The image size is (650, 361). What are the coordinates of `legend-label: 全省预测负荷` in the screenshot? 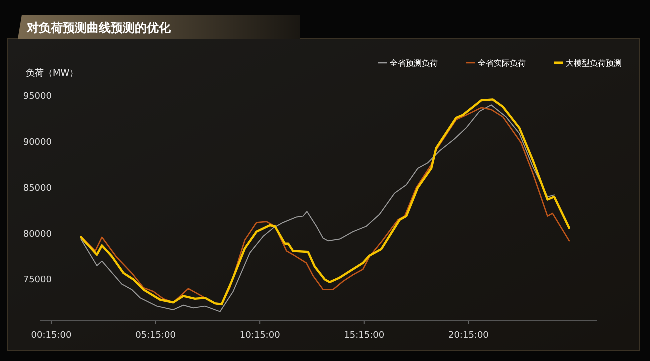 It's located at (414, 63).